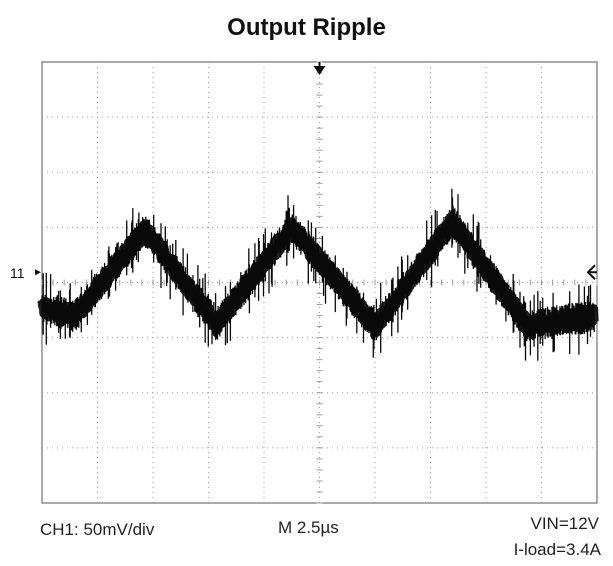 The height and width of the screenshot is (566, 613). I want to click on channel-scale-label: CH1: 50mV/div, so click(97, 529).